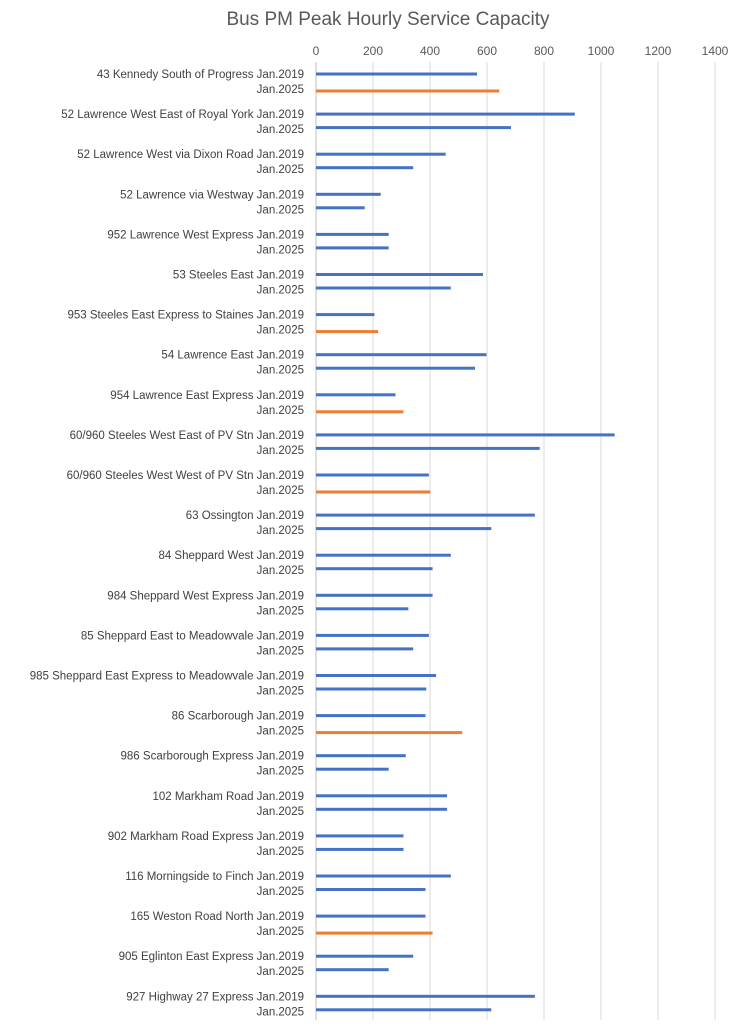  What do you see at coordinates (316, 51) in the screenshot?
I see `x-tick-label: 0` at bounding box center [316, 51].